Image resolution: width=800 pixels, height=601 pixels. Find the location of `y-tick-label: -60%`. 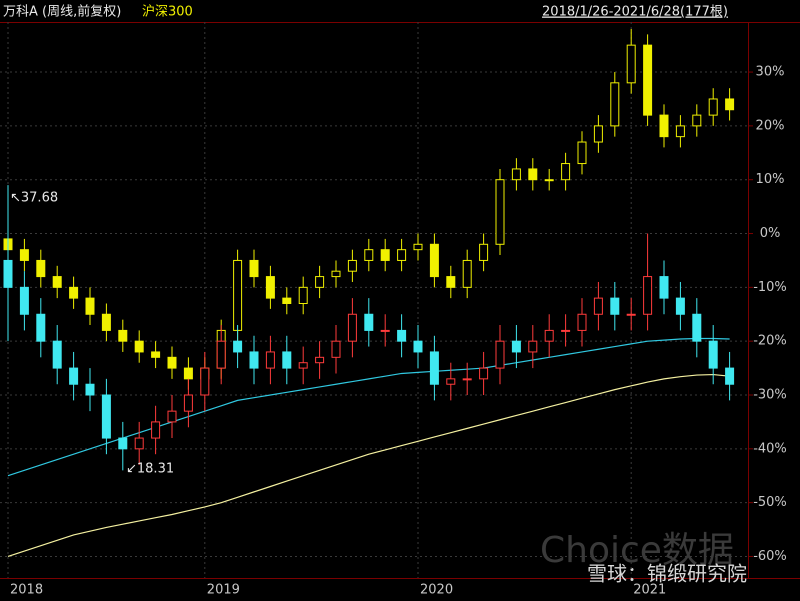

y-tick-label: -60% is located at coordinates (770, 556).